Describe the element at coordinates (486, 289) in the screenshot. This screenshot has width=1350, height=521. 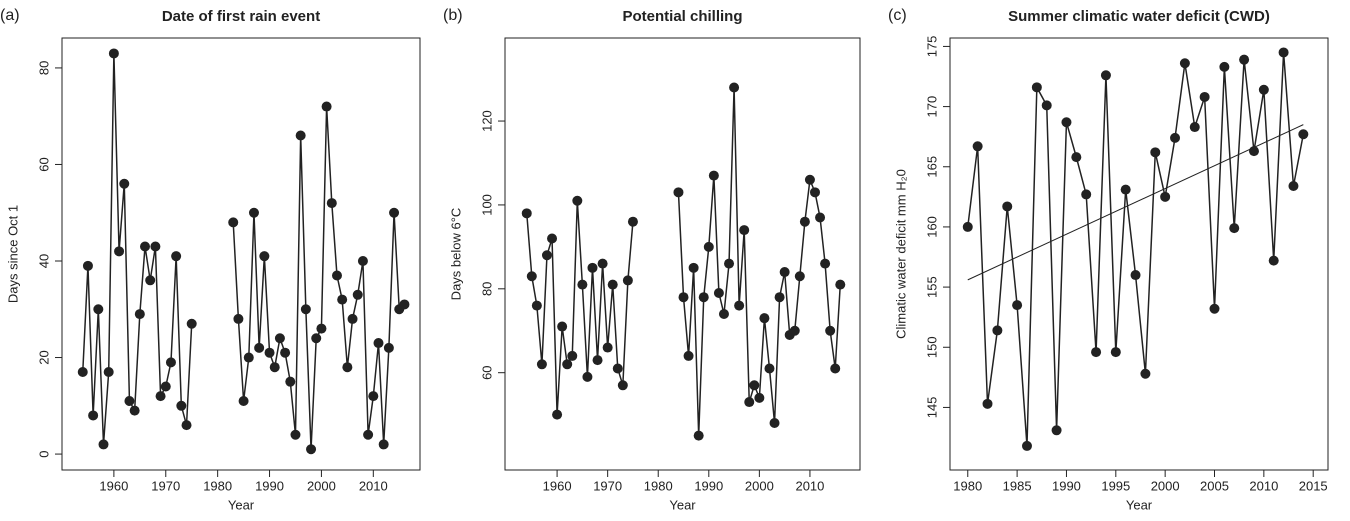
I see `y-tick-label: 80` at that location.